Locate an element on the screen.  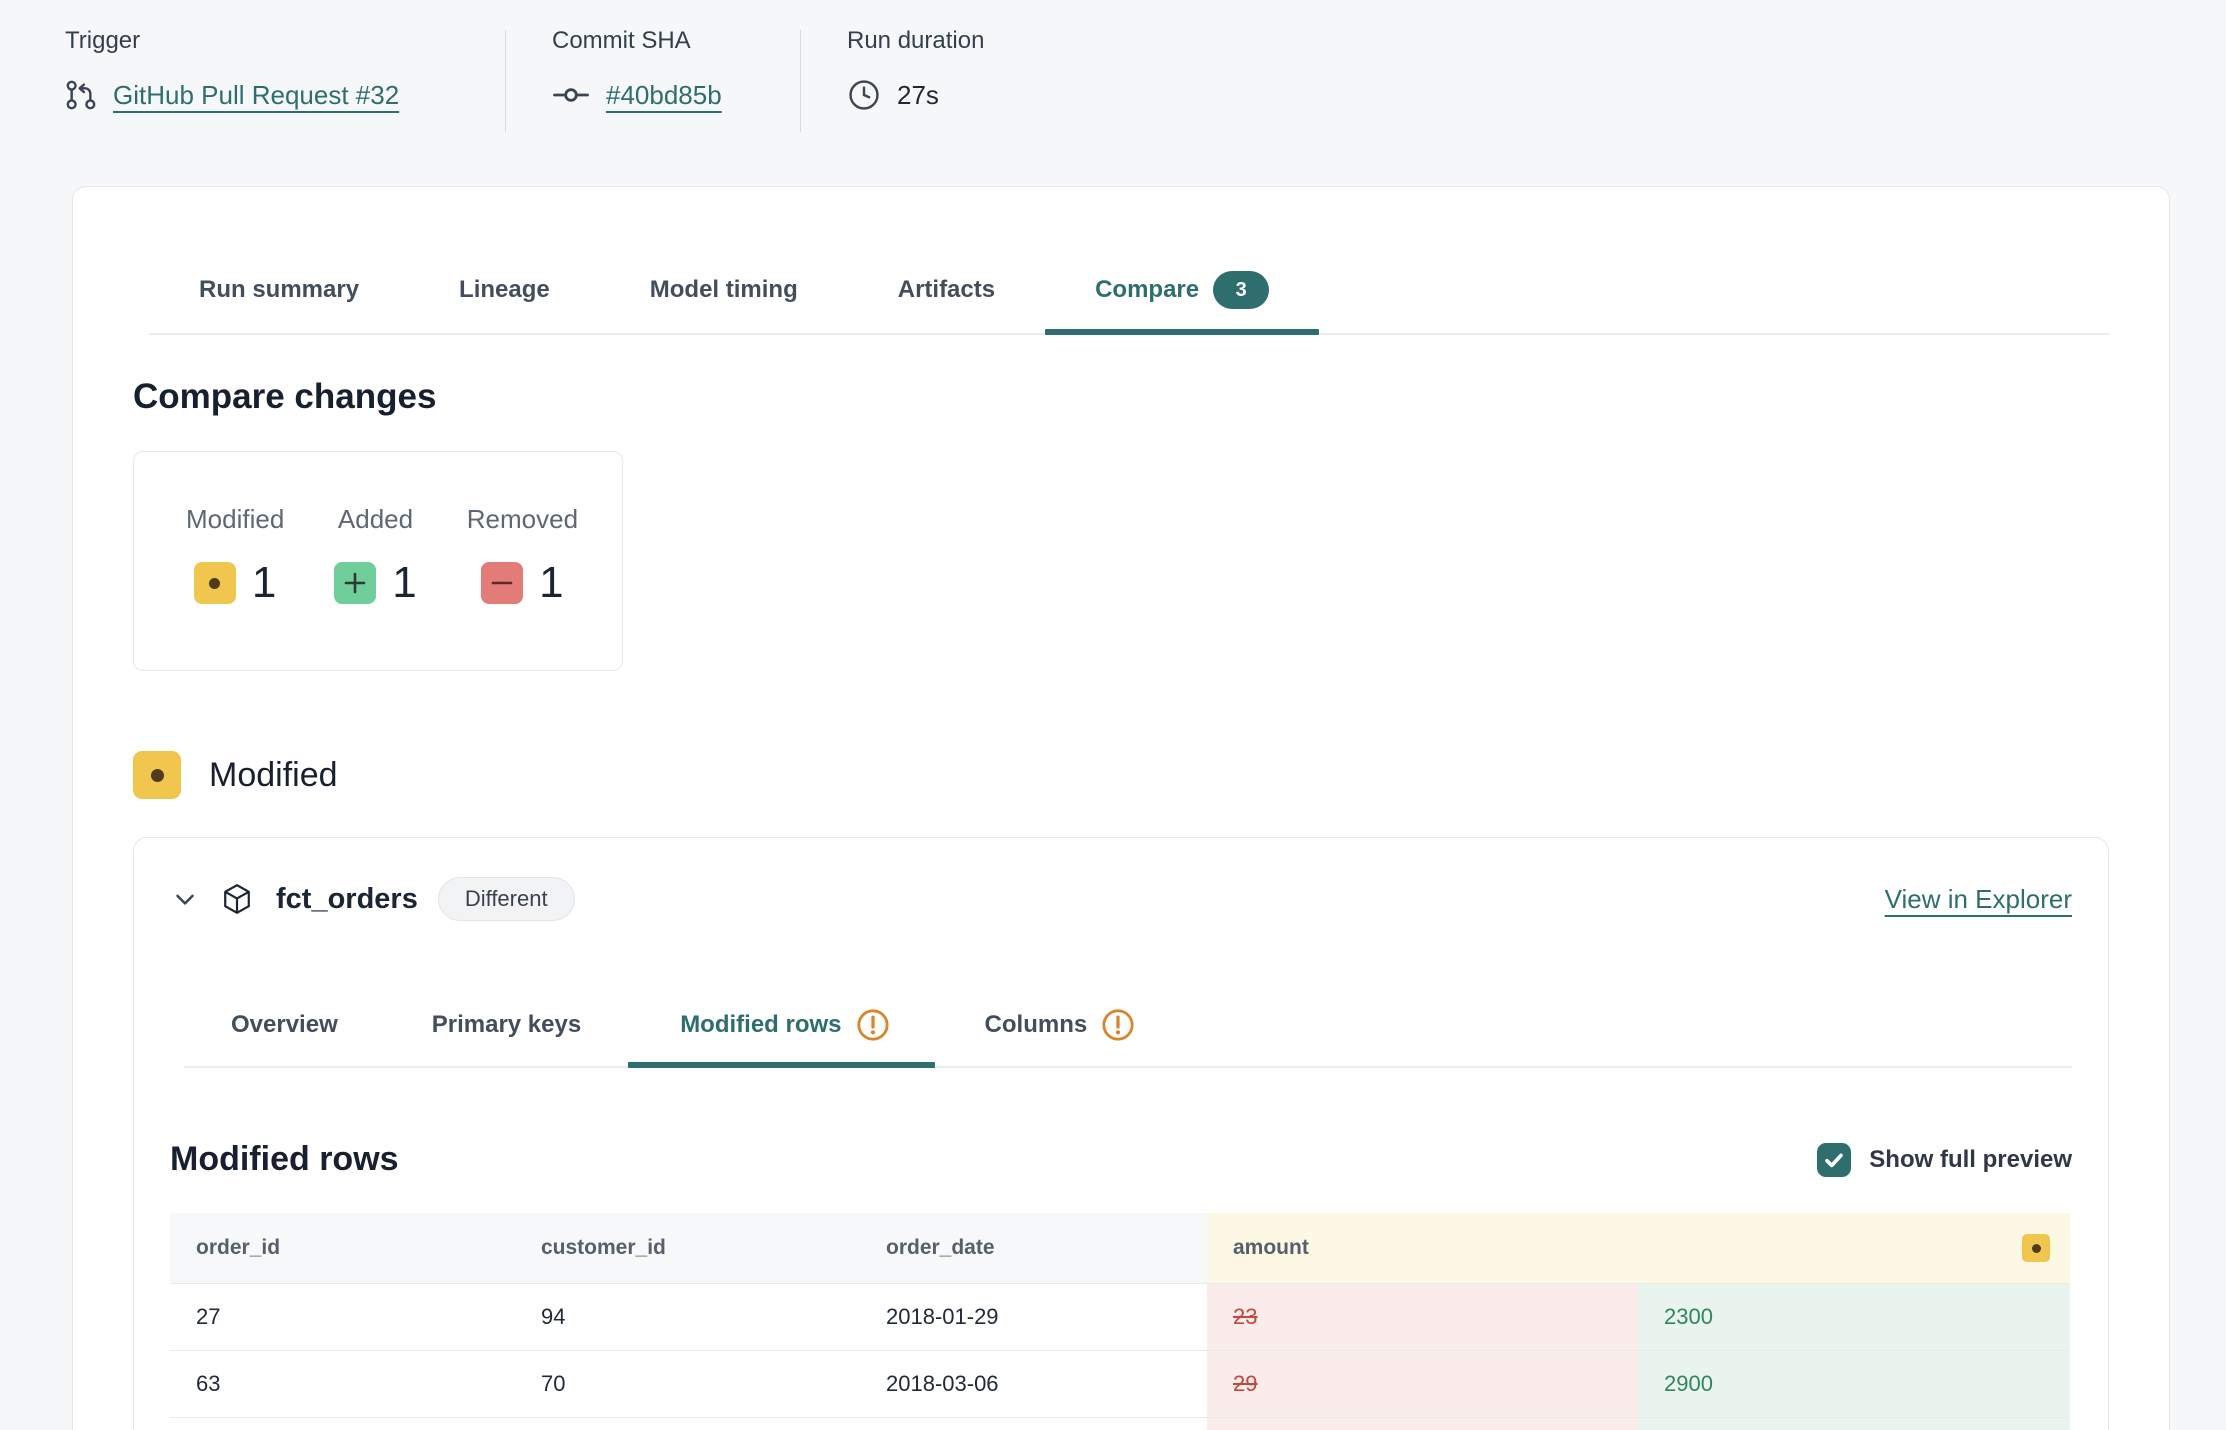
commit-meta: Commit SHA #40bd85b is located at coordinates (653, 71).